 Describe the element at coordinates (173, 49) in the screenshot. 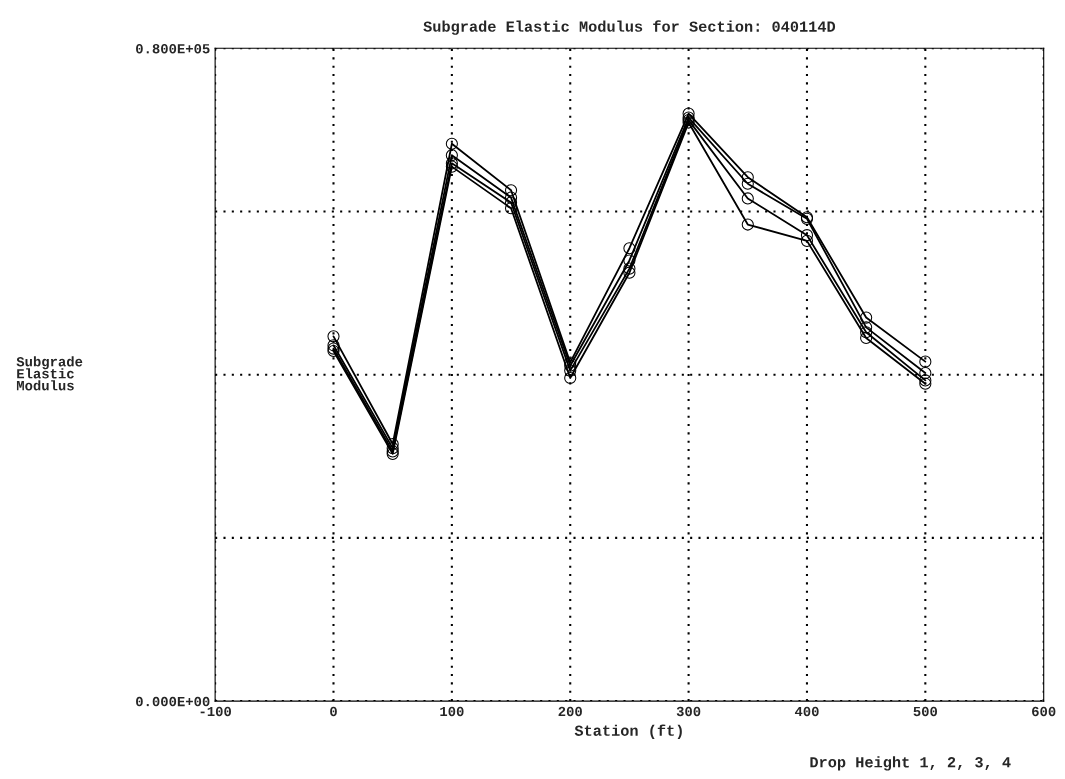

I see `y-tick-label: 0.800E+05` at that location.